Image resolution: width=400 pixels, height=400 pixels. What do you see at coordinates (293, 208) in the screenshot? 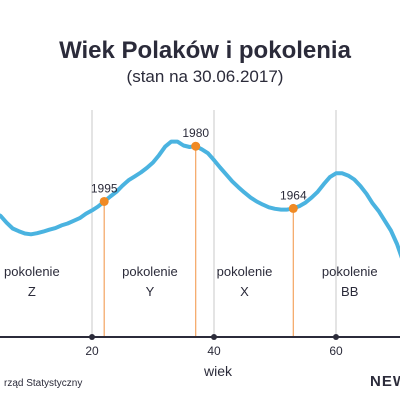
I see `year-marker-1964` at bounding box center [293, 208].